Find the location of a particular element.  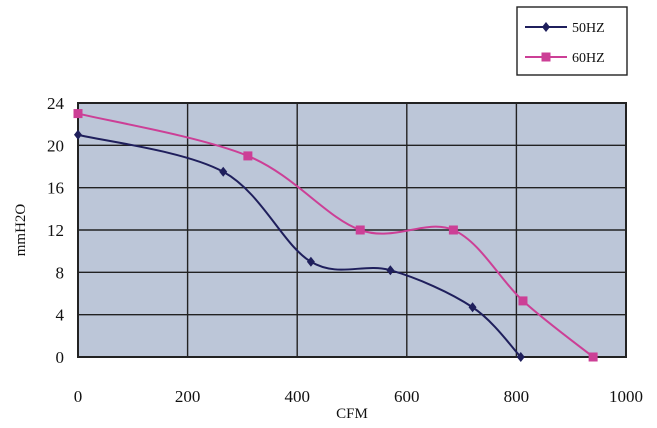

y-tick-label: 0 is located at coordinates (60, 357).